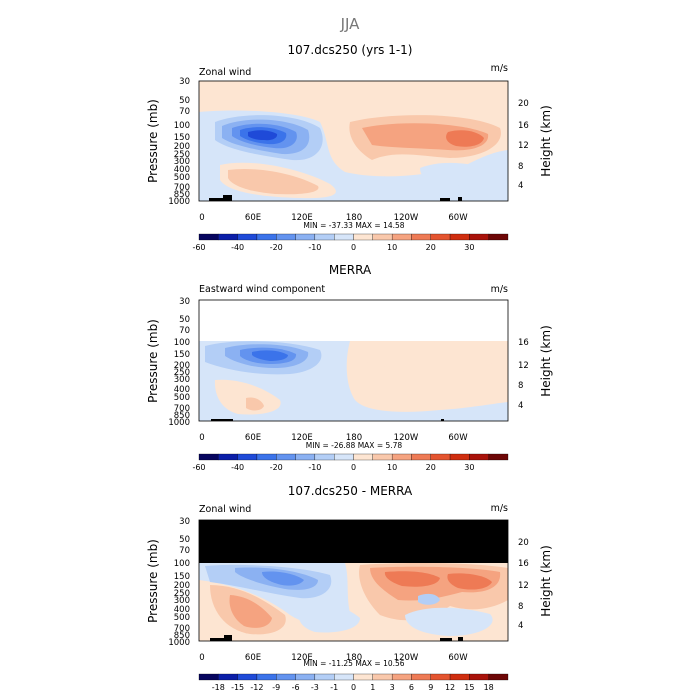 The width and height of the screenshot is (700, 700). I want to click on panel-3-xtick: 60E, so click(253, 658).